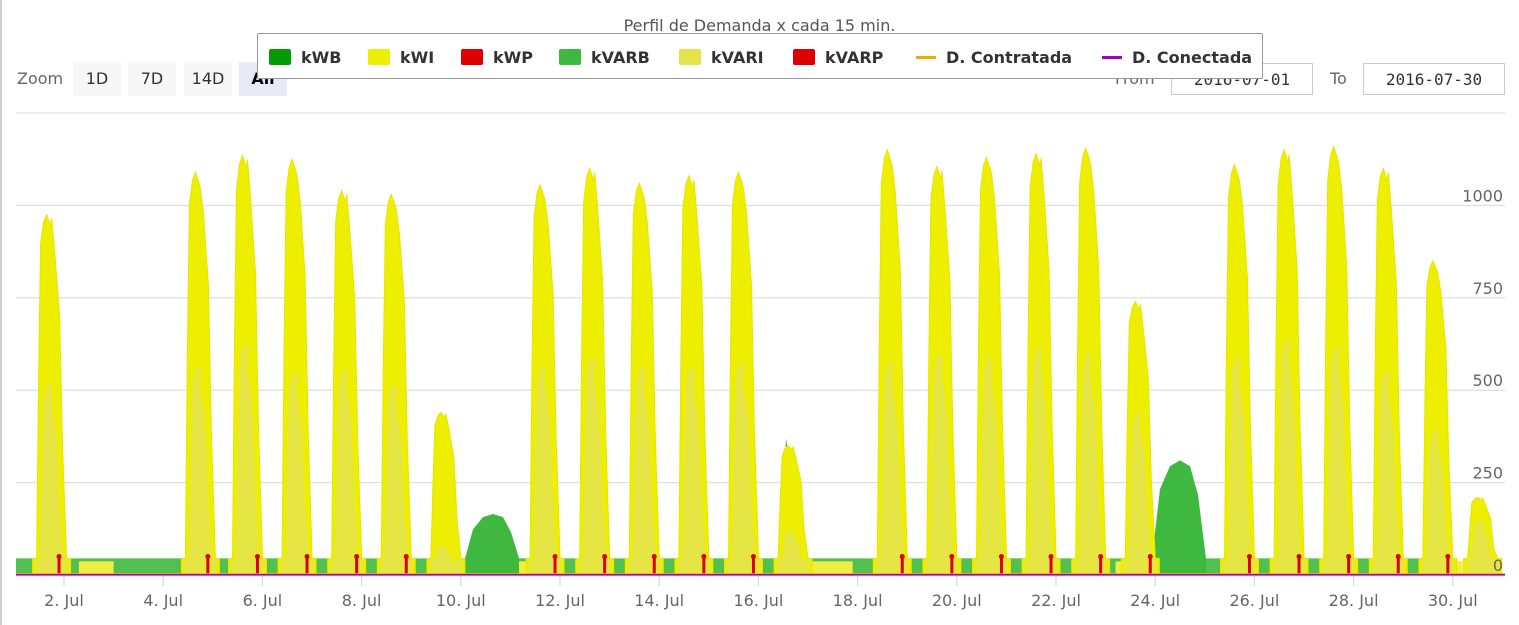  What do you see at coordinates (64, 600) in the screenshot?
I see `x-tick-label: 2. Jul` at bounding box center [64, 600].